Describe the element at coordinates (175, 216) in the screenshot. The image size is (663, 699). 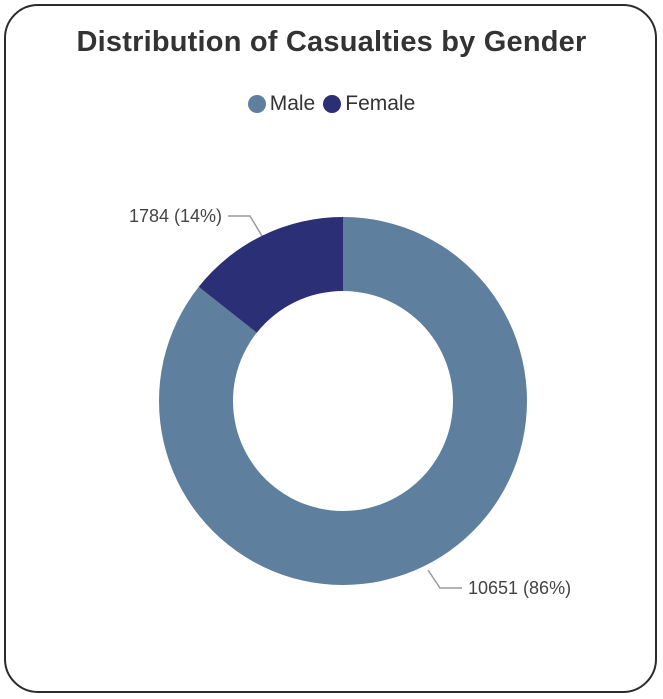
I see `data-label-female: 1784 (14%)` at that location.